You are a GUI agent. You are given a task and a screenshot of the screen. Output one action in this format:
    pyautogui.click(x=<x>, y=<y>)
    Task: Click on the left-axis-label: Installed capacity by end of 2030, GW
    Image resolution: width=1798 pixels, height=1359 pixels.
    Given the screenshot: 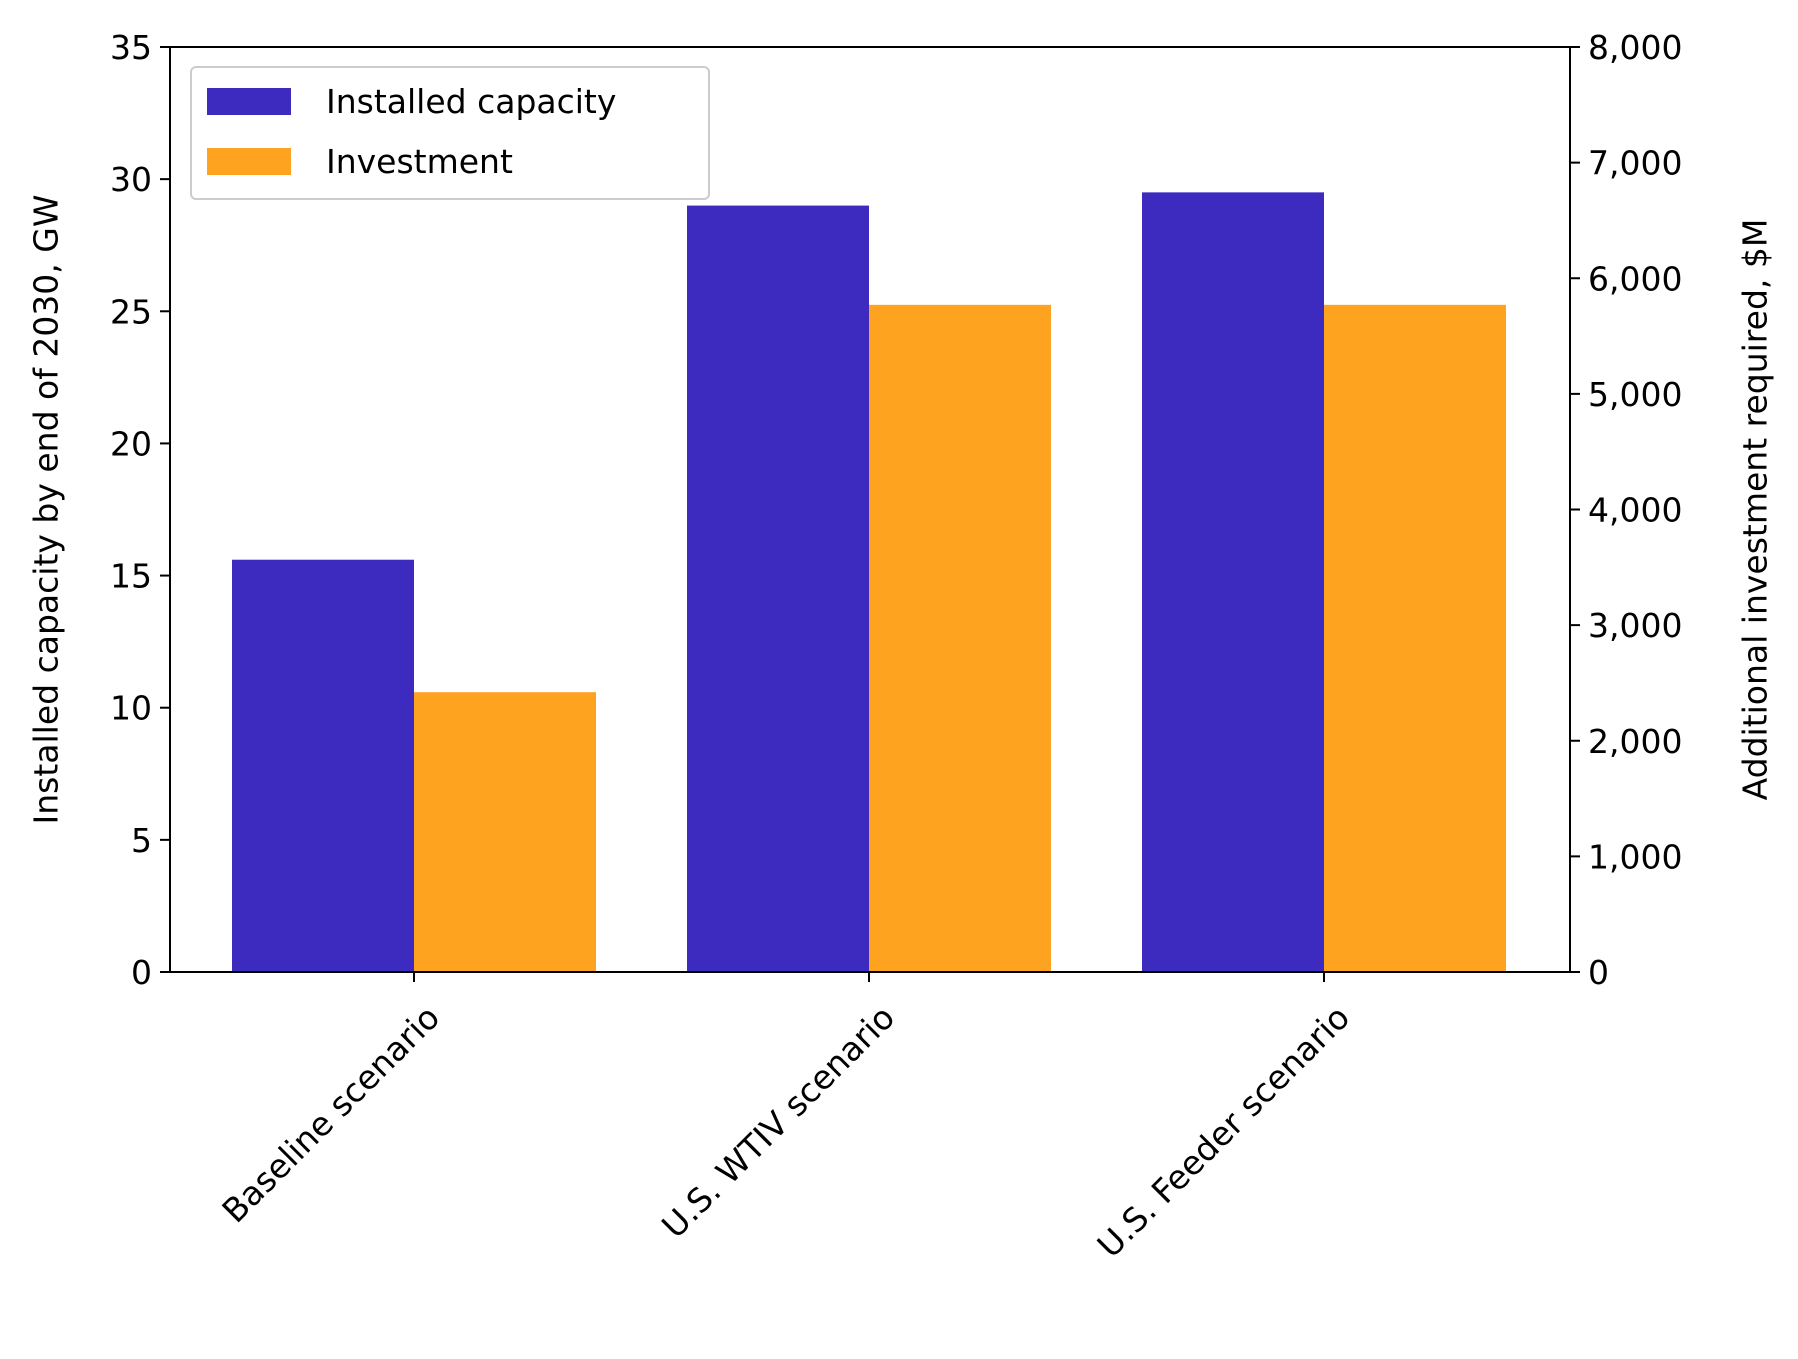 What is the action you would take?
    pyautogui.click(x=46, y=510)
    